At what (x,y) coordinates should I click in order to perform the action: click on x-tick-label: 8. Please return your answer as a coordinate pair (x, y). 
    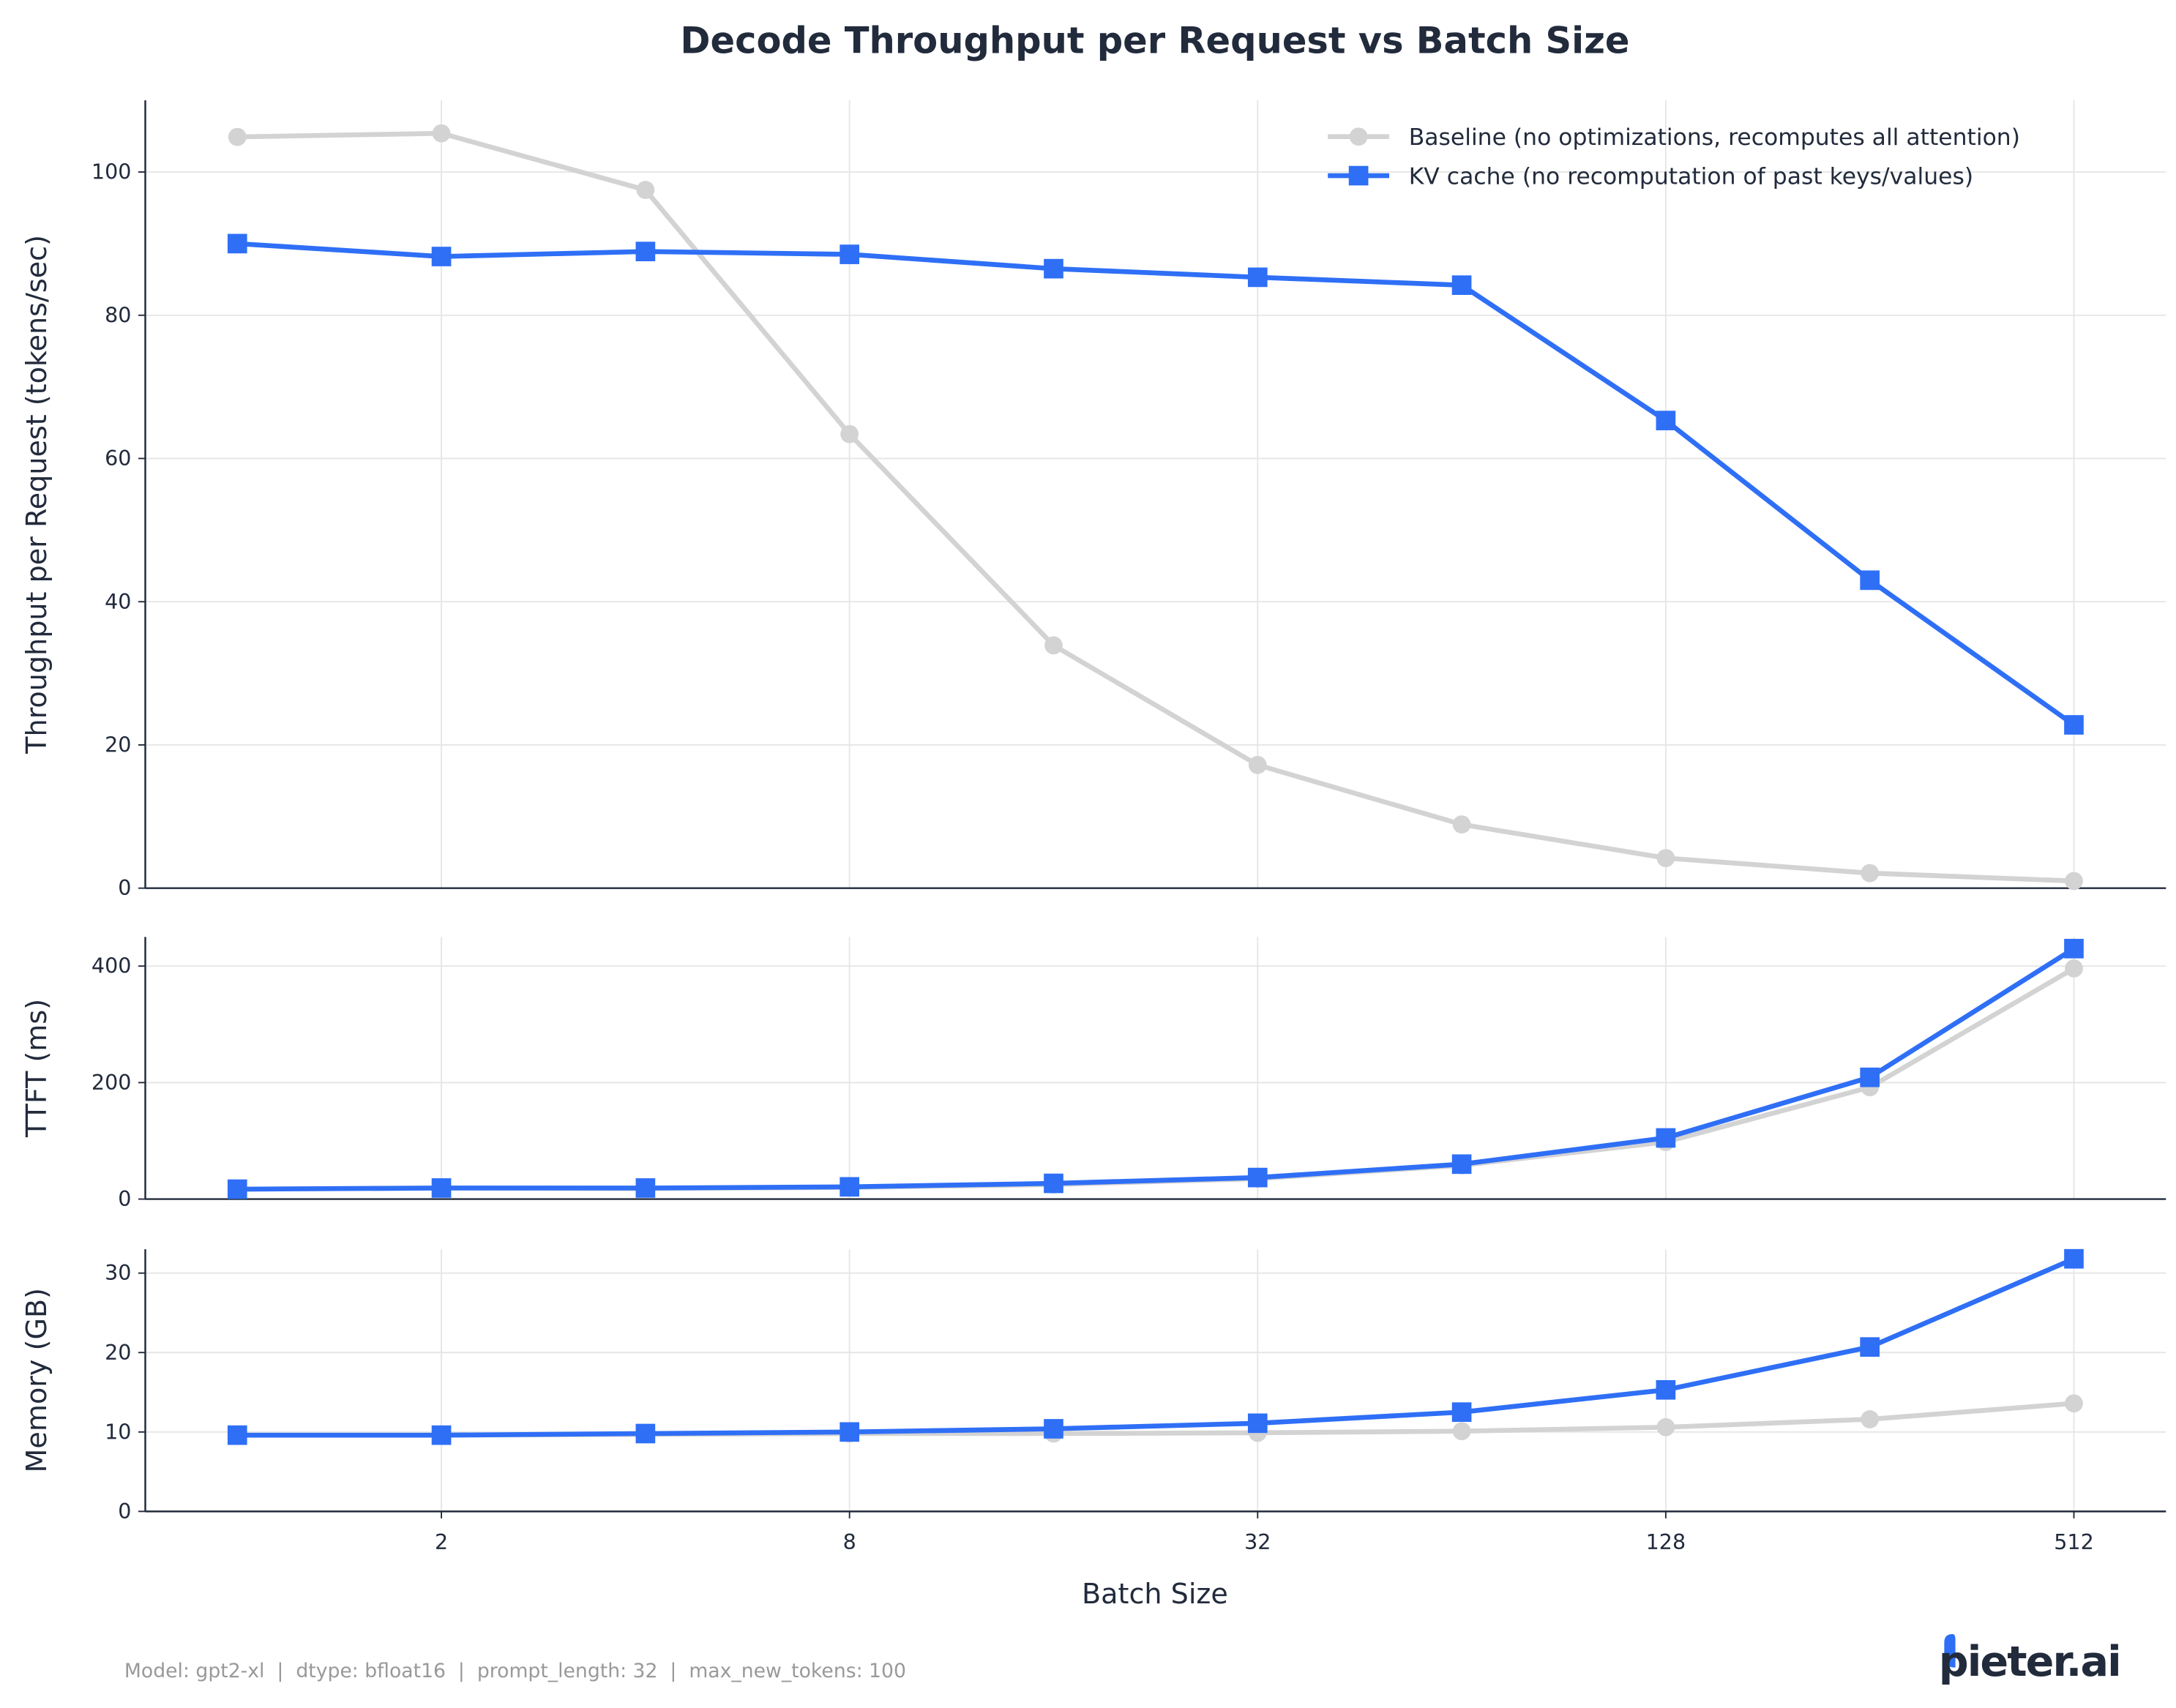
    Looking at the image, I should click on (849, 1541).